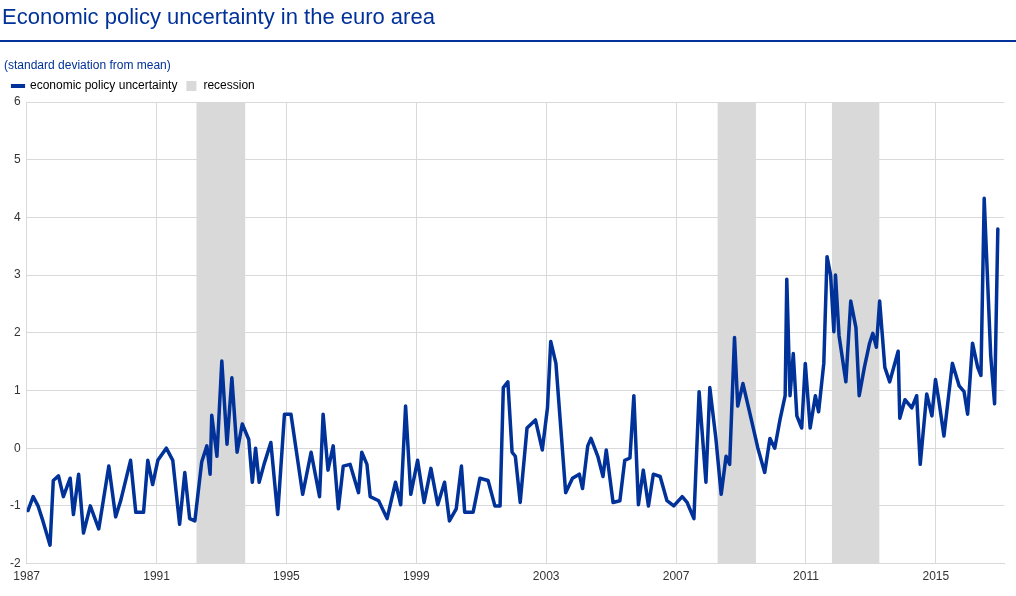 Image resolution: width=1016 pixels, height=596 pixels. Describe the element at coordinates (17, 216) in the screenshot. I see `y-tick-label: 4` at that location.